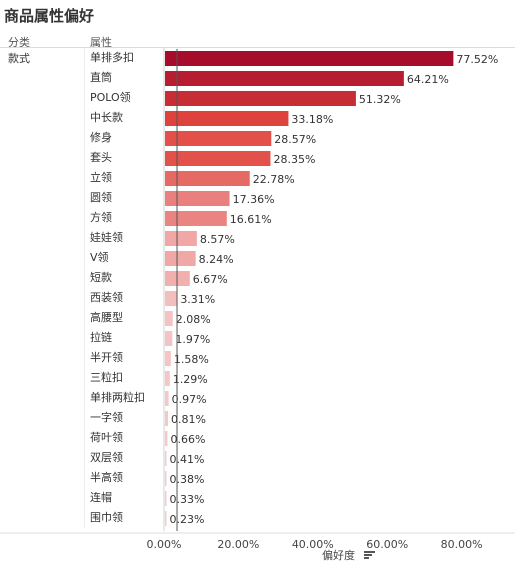 The height and width of the screenshot is (569, 515). I want to click on data-label: 0.66%, so click(187, 439).